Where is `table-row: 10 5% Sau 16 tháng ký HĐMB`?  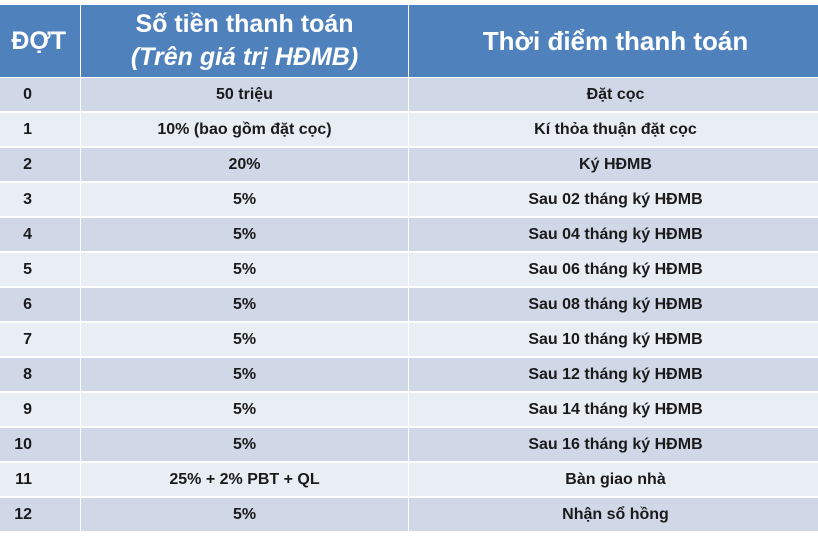 table-row: 10 5% Sau 16 tháng ký HĐMB is located at coordinates (409, 444).